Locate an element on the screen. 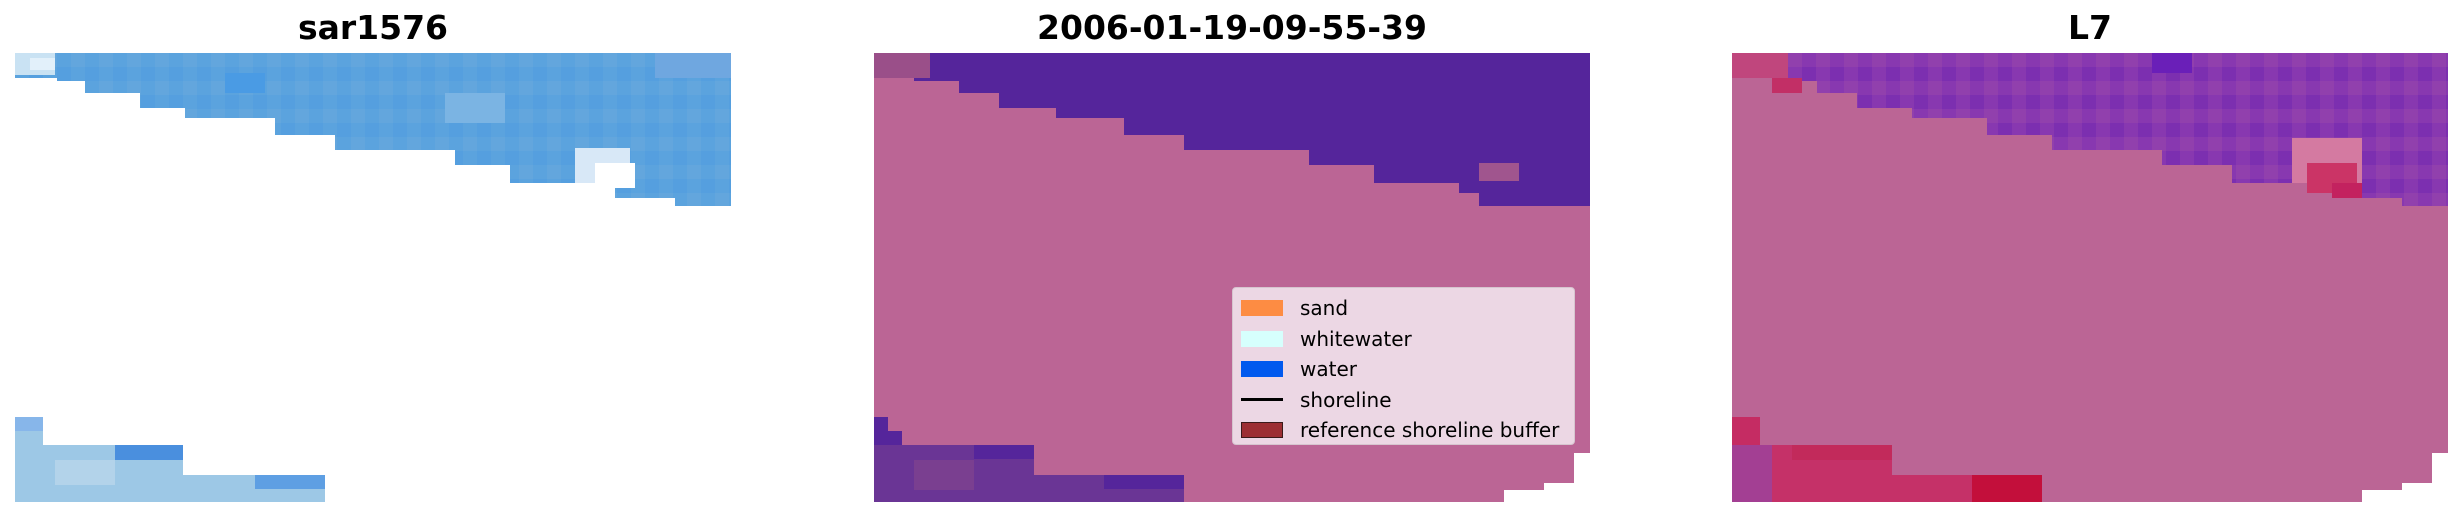  panel-title-classification: 2006-01-19-09-55-39 is located at coordinates (1232, 27).